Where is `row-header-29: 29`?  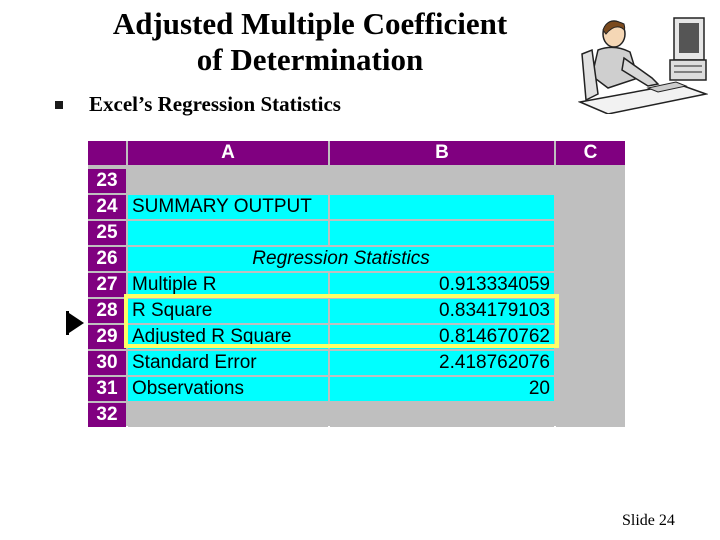
row-header-29: 29 is located at coordinates (107, 337).